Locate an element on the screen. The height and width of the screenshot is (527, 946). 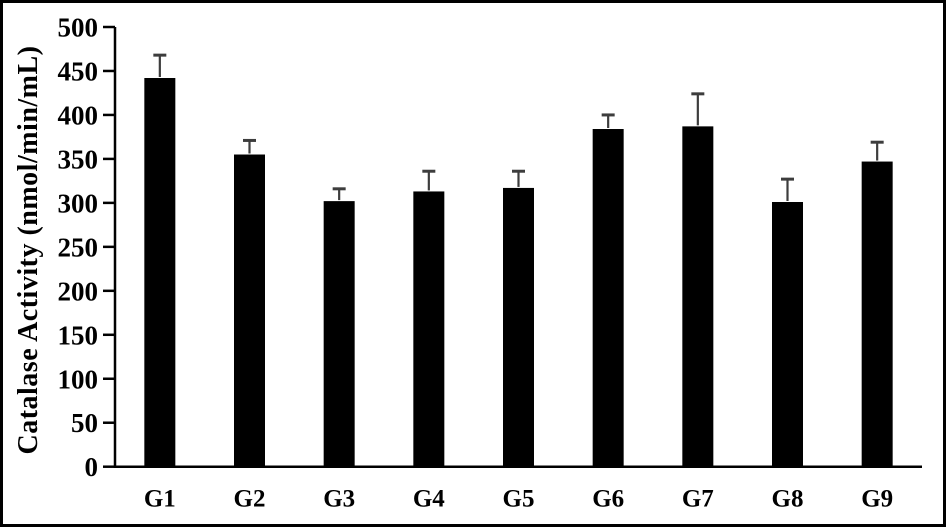
bar-G3 is located at coordinates (339, 334).